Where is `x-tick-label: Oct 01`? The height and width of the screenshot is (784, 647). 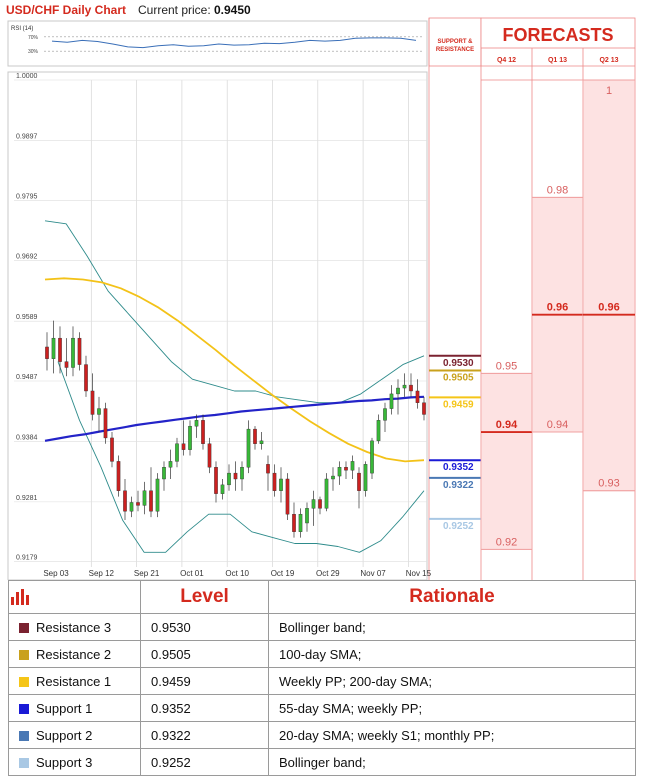
x-tick-label: Oct 01 is located at coordinates (192, 573).